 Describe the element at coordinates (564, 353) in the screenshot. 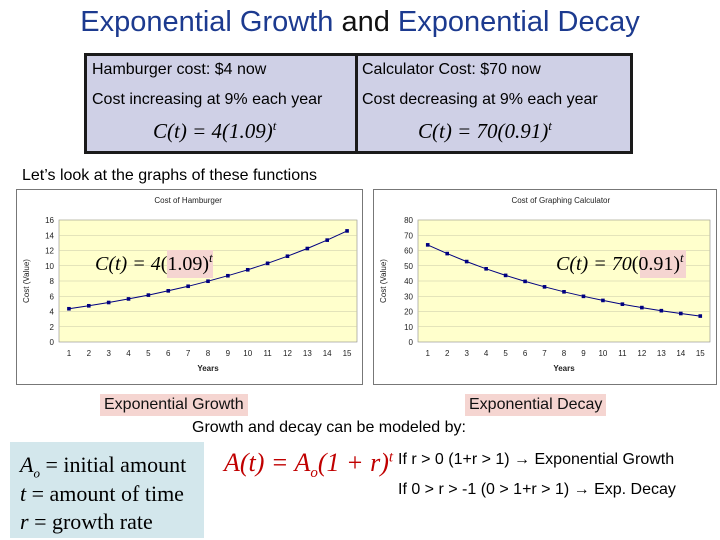

I see `calculator-x-tick-label: 8` at that location.